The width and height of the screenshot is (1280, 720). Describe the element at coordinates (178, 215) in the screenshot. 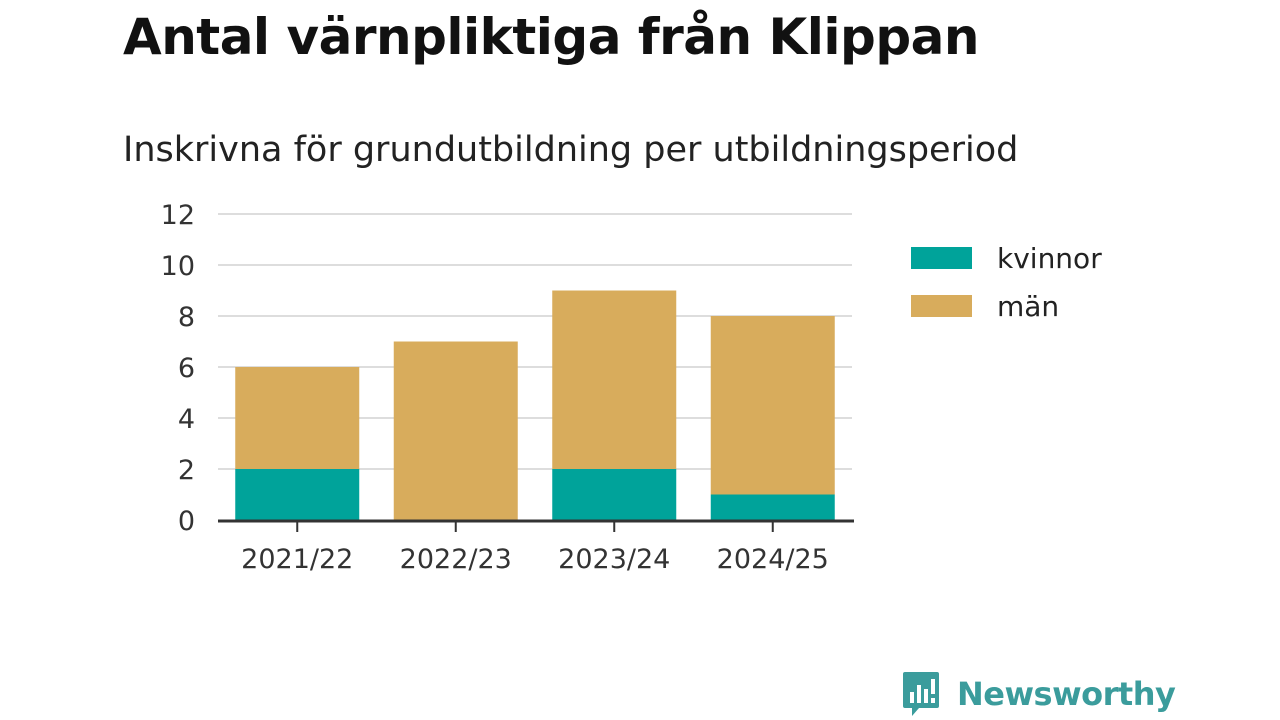

I see `y-tick-label: 12` at that location.